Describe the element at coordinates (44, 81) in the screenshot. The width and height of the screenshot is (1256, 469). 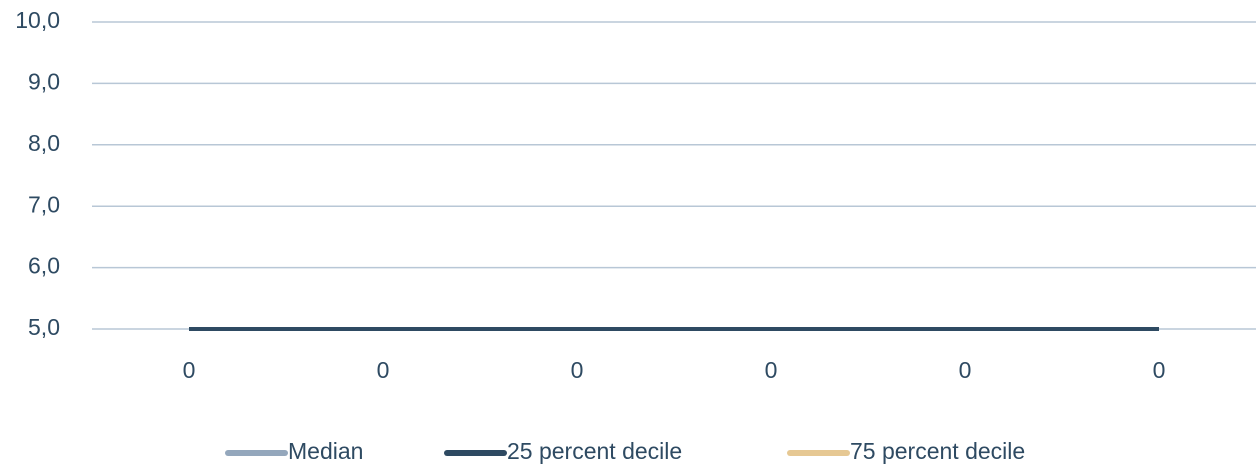
I see `y-tick-label: 9,0` at that location.